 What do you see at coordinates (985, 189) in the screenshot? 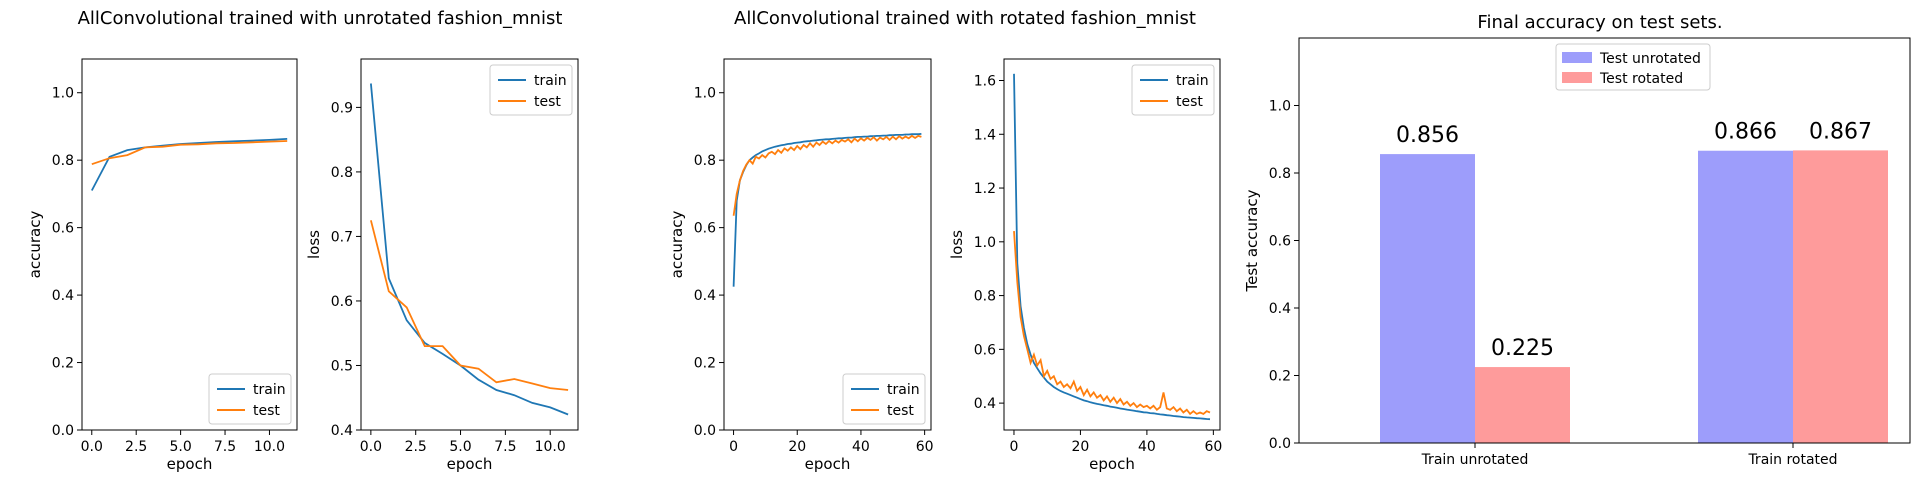
I see `y-tick-label: 1.2` at bounding box center [985, 189].